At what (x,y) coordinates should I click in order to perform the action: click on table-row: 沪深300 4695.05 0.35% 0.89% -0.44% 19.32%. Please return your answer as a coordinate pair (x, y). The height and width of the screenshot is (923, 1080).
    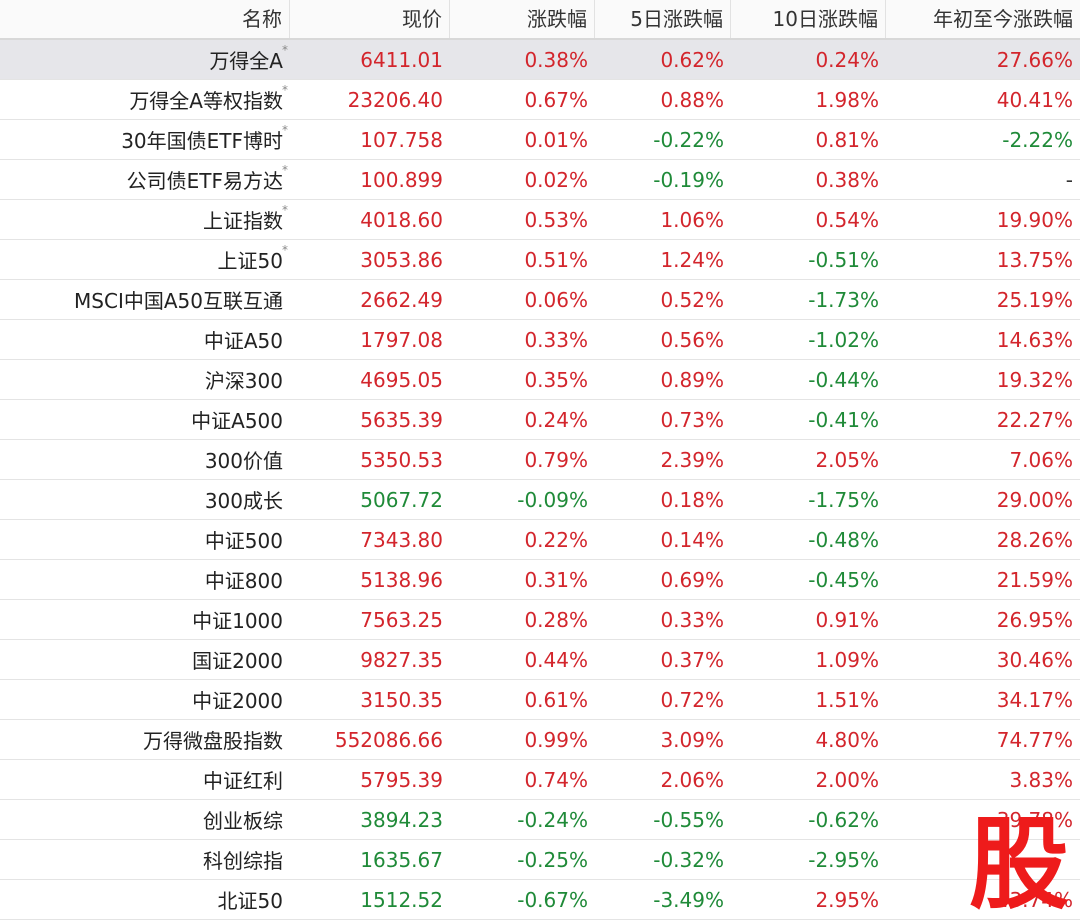
    Looking at the image, I should click on (540, 380).